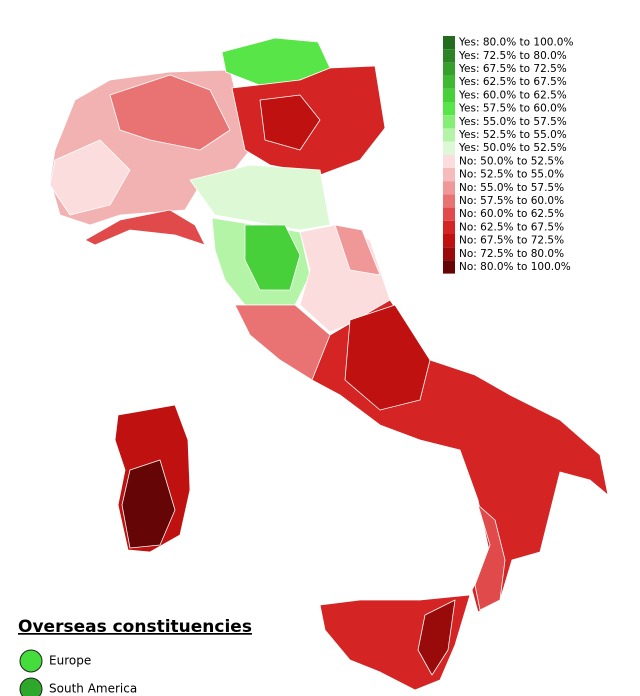 This screenshot has height=696, width=640. I want to click on overseas-title: Overseas constituencies, so click(135, 627).